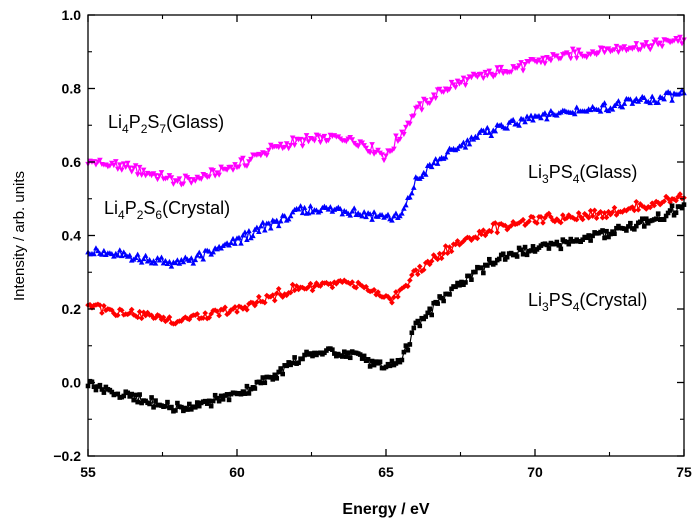  I want to click on x-tick-label: 75, so click(684, 472).